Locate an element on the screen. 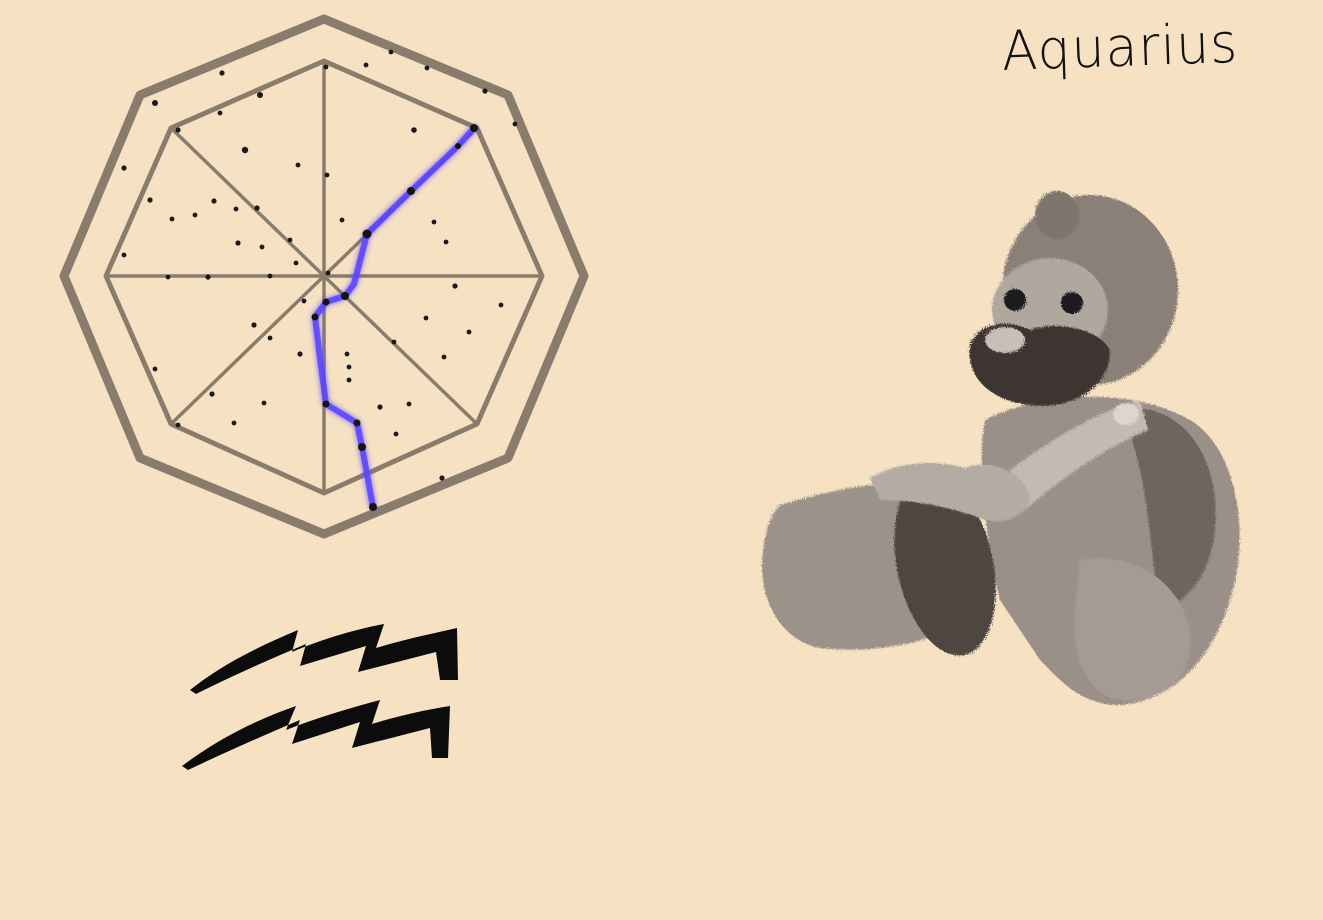 This screenshot has height=920, width=1323. figure-right-eye is located at coordinates (1072, 303).